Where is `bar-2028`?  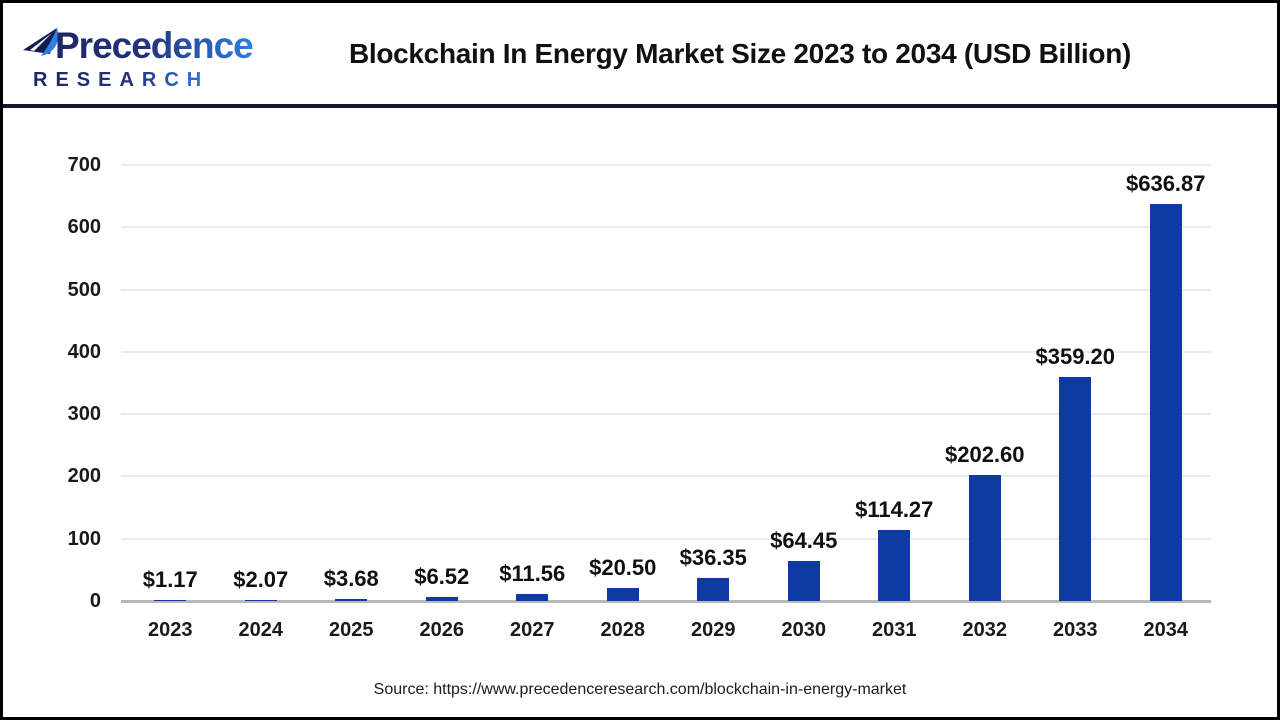 bar-2028 is located at coordinates (622, 594).